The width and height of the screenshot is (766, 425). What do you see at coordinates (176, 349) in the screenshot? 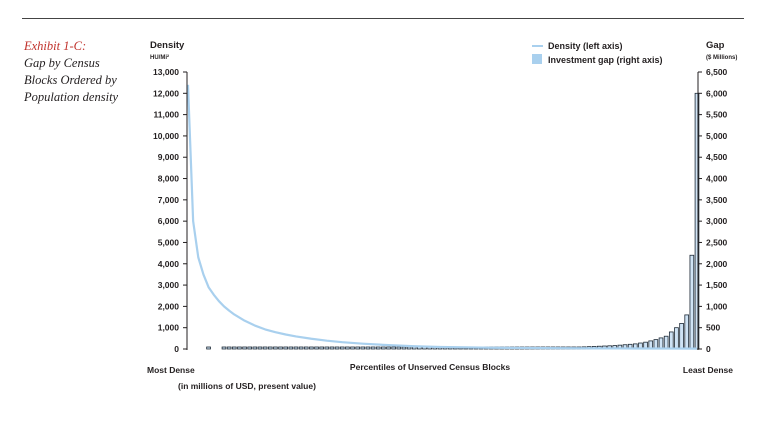
I see `left-tick-label: 0` at bounding box center [176, 349].